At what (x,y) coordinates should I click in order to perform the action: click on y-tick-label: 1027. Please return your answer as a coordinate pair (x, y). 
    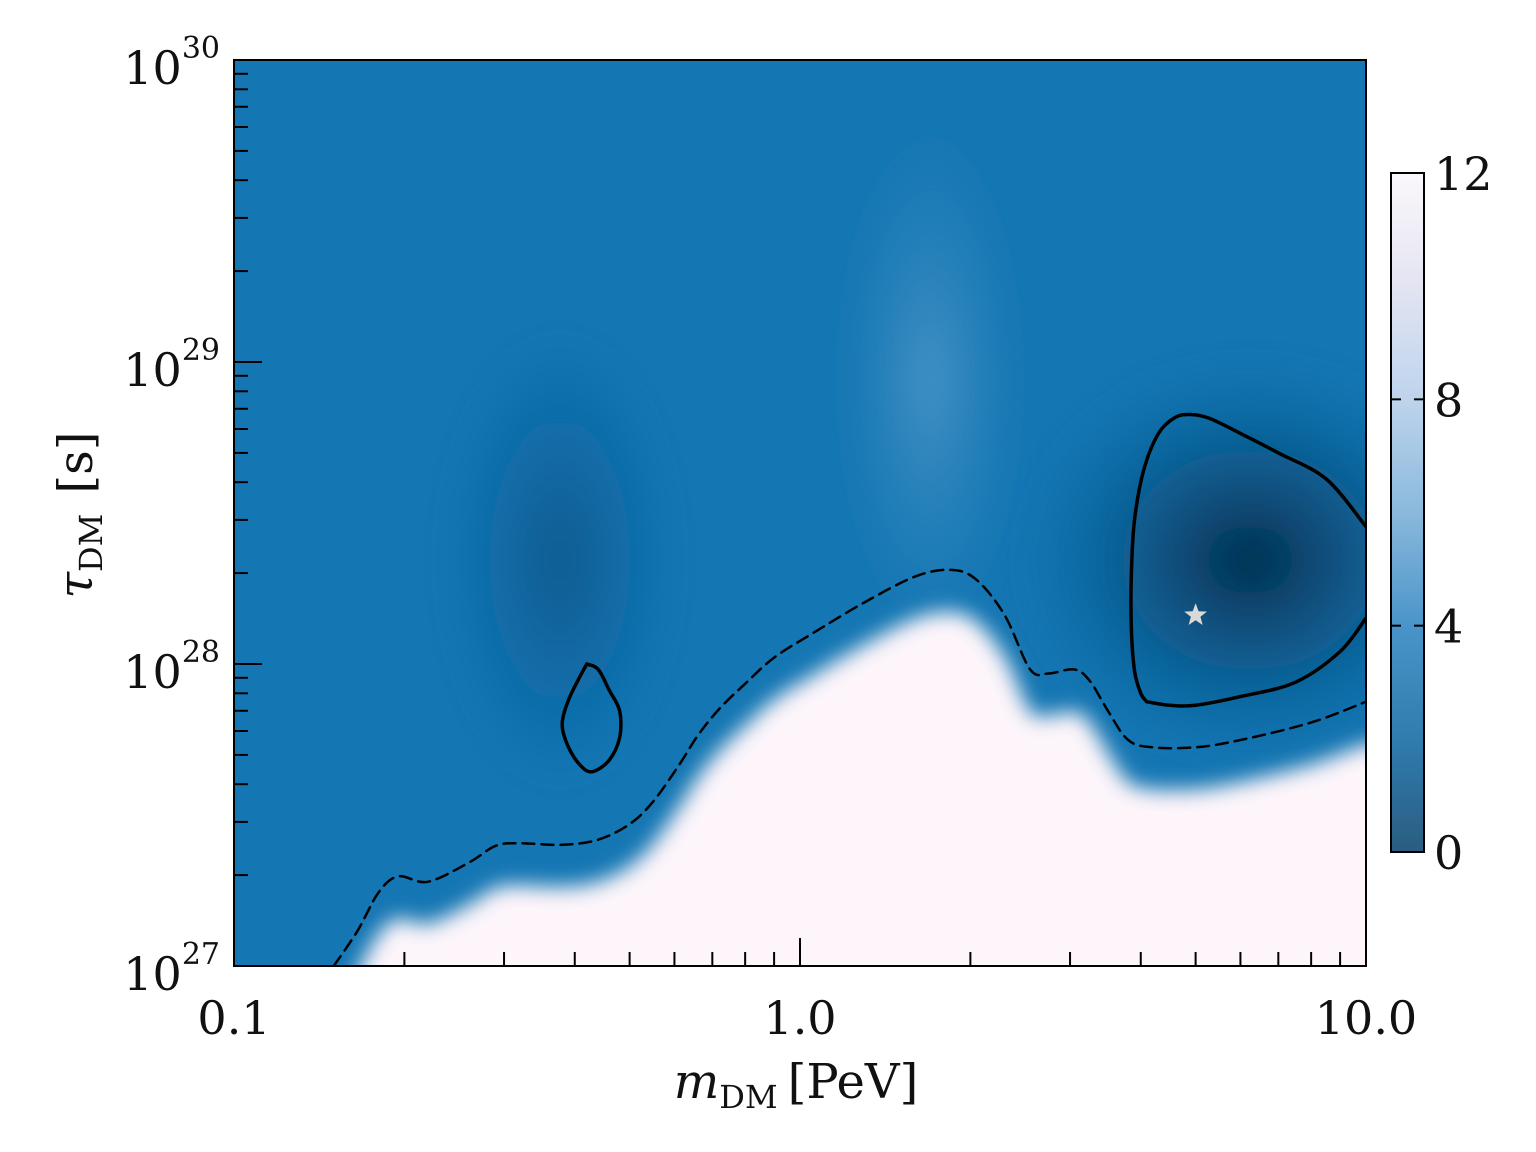
    Looking at the image, I should click on (171, 969).